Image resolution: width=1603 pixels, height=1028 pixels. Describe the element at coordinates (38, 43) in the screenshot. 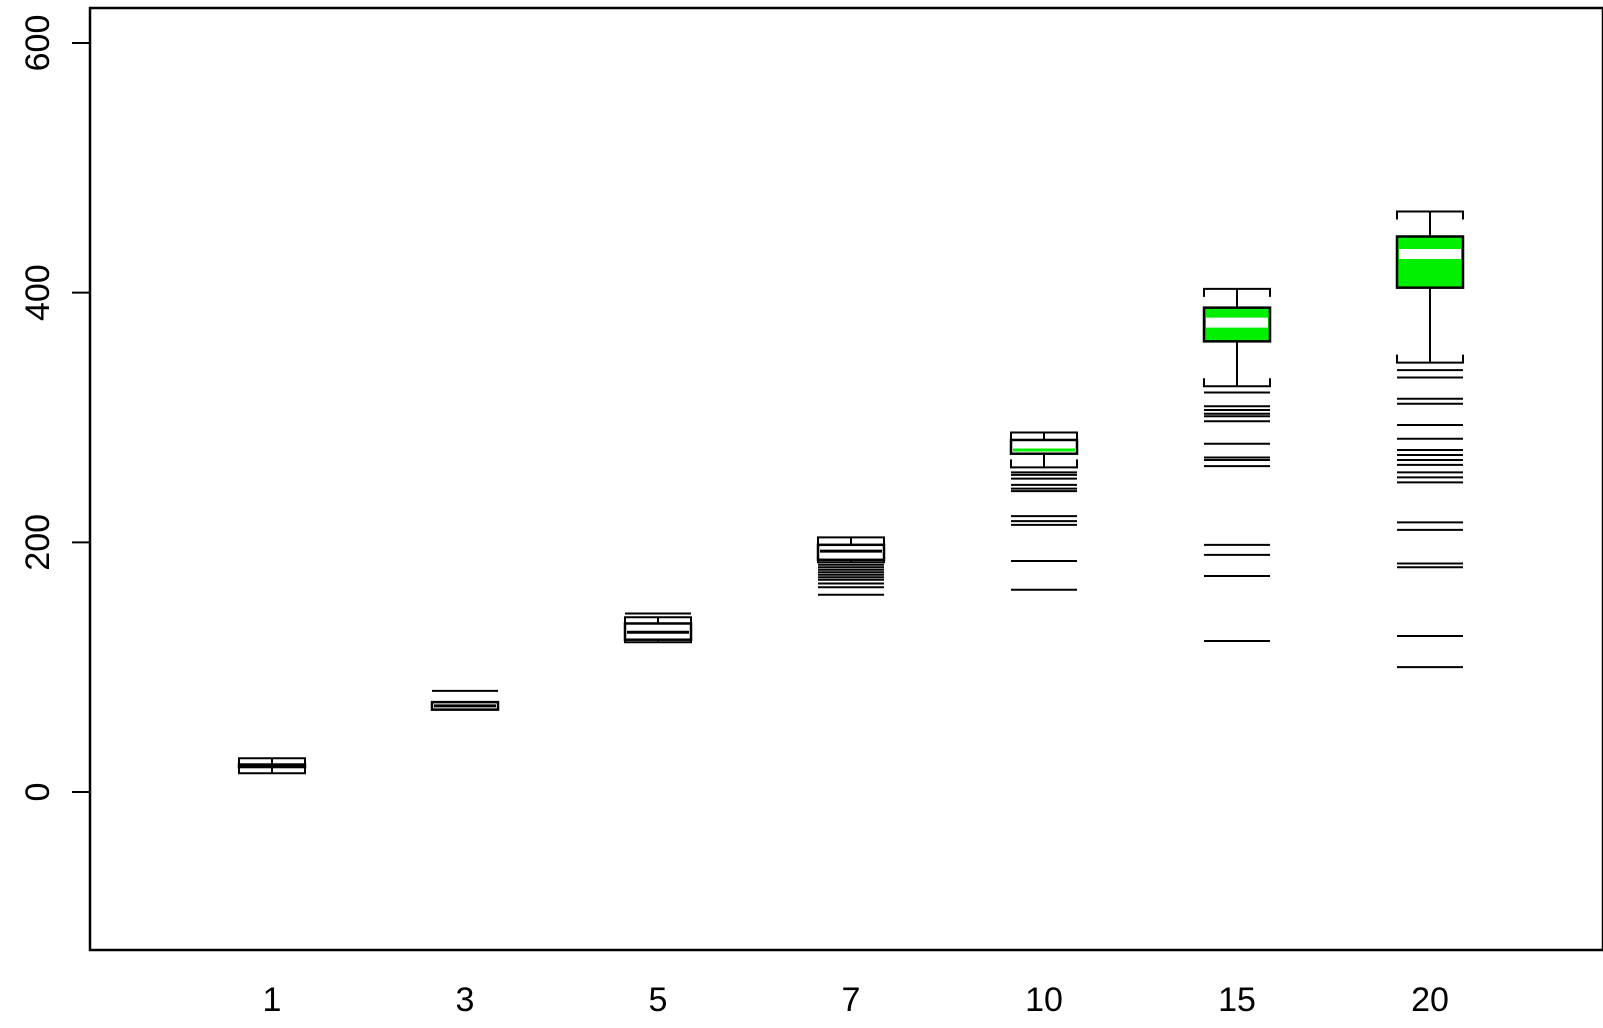

I see `y-tick-label: 600` at that location.